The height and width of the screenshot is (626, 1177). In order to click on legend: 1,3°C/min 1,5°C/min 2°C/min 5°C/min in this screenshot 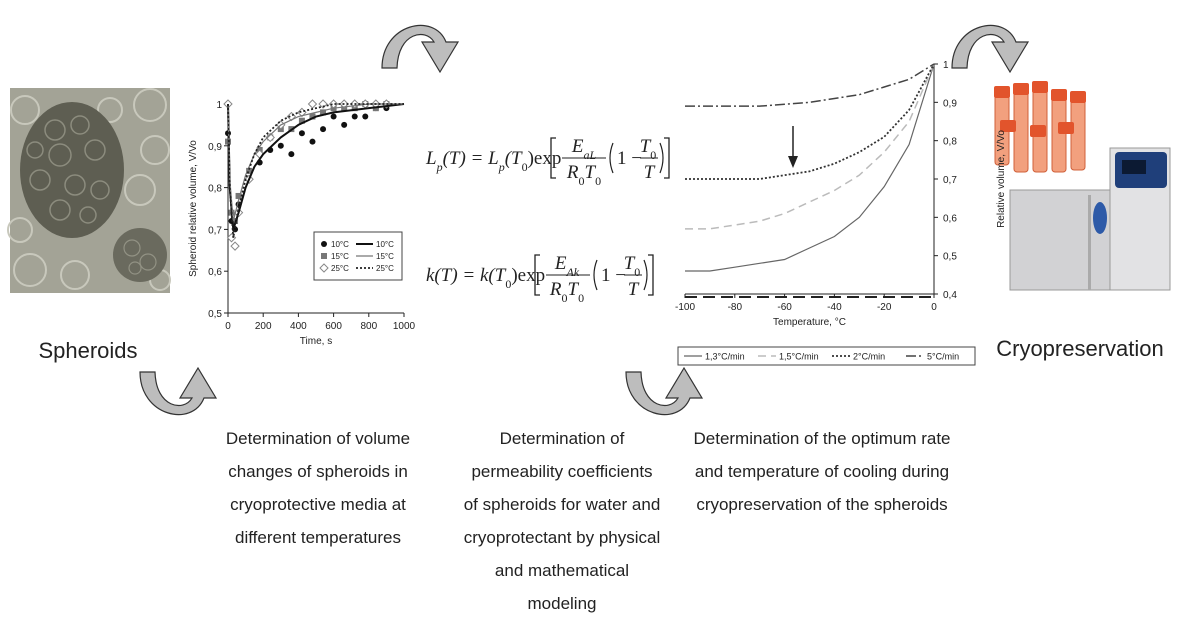, I will do `click(826, 356)`.